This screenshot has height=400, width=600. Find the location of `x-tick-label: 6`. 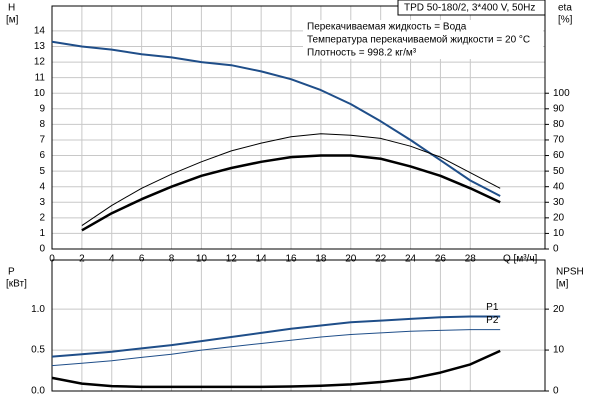

x-tick-label: 6 is located at coordinates (142, 259).